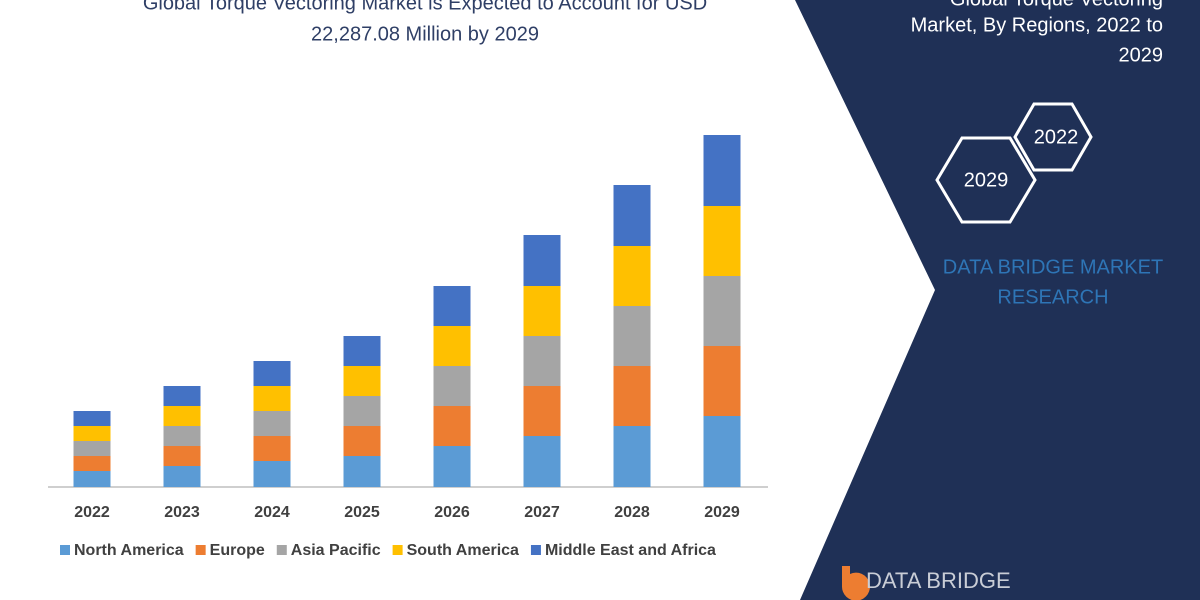 The image size is (1200, 600). What do you see at coordinates (632, 512) in the screenshot?
I see `x-tick-label: 2028` at bounding box center [632, 512].